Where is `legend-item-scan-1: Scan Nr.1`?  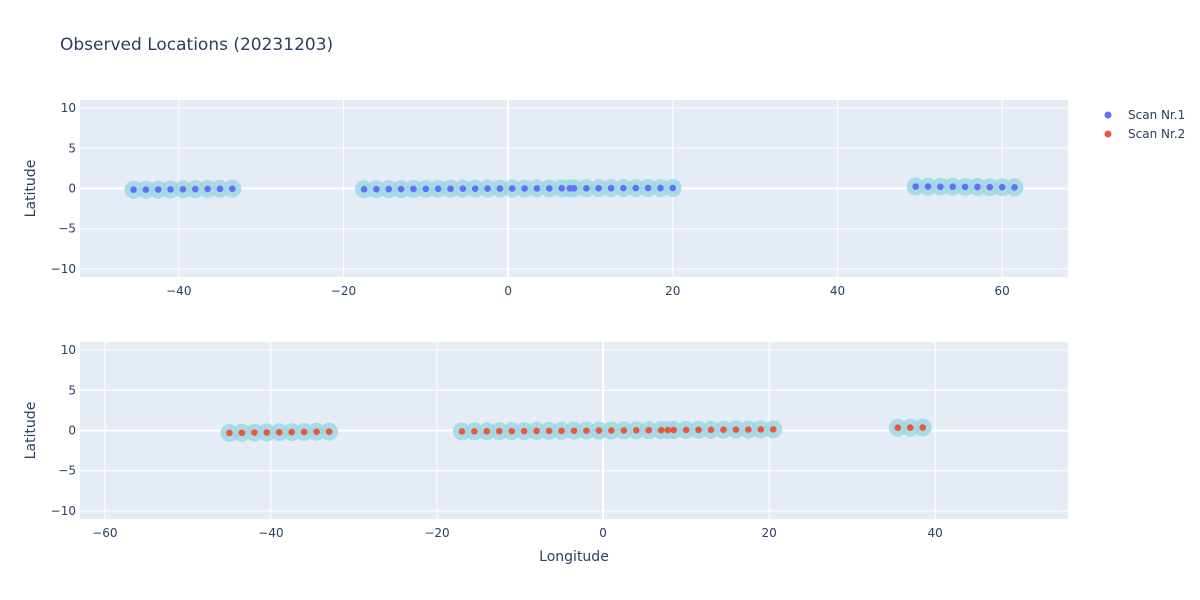 legend-item-scan-1: Scan Nr.1 is located at coordinates (1145, 115).